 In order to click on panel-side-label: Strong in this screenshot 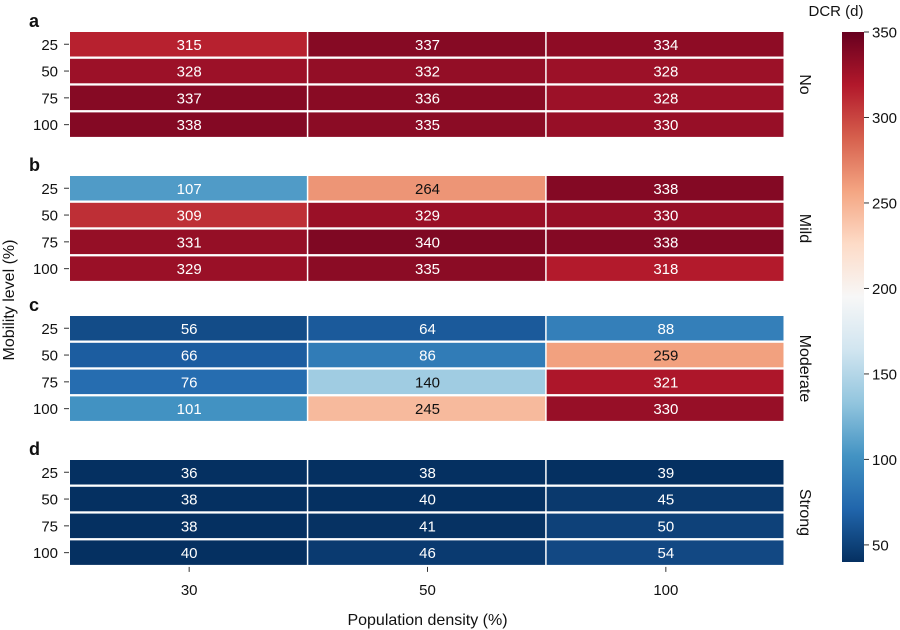, I will do `click(804, 512)`.